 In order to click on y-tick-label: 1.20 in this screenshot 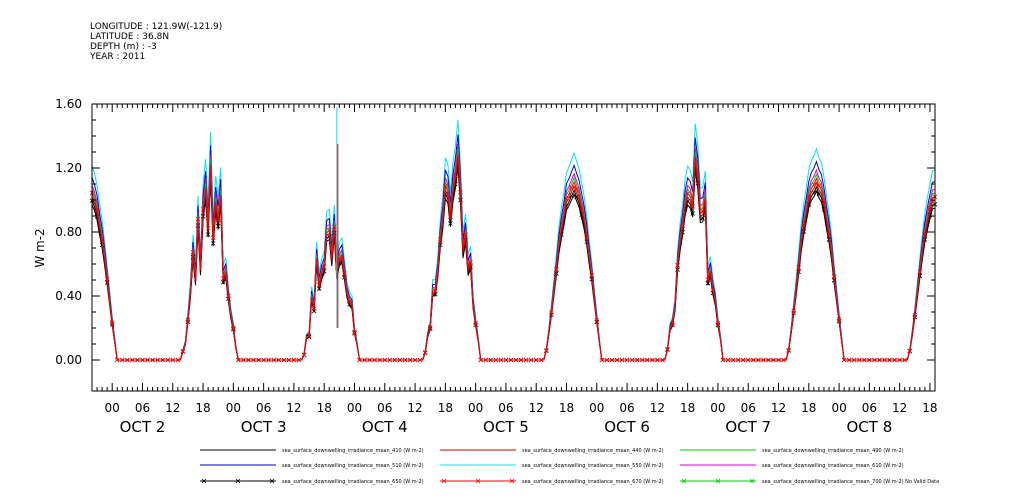, I will do `click(68, 168)`.